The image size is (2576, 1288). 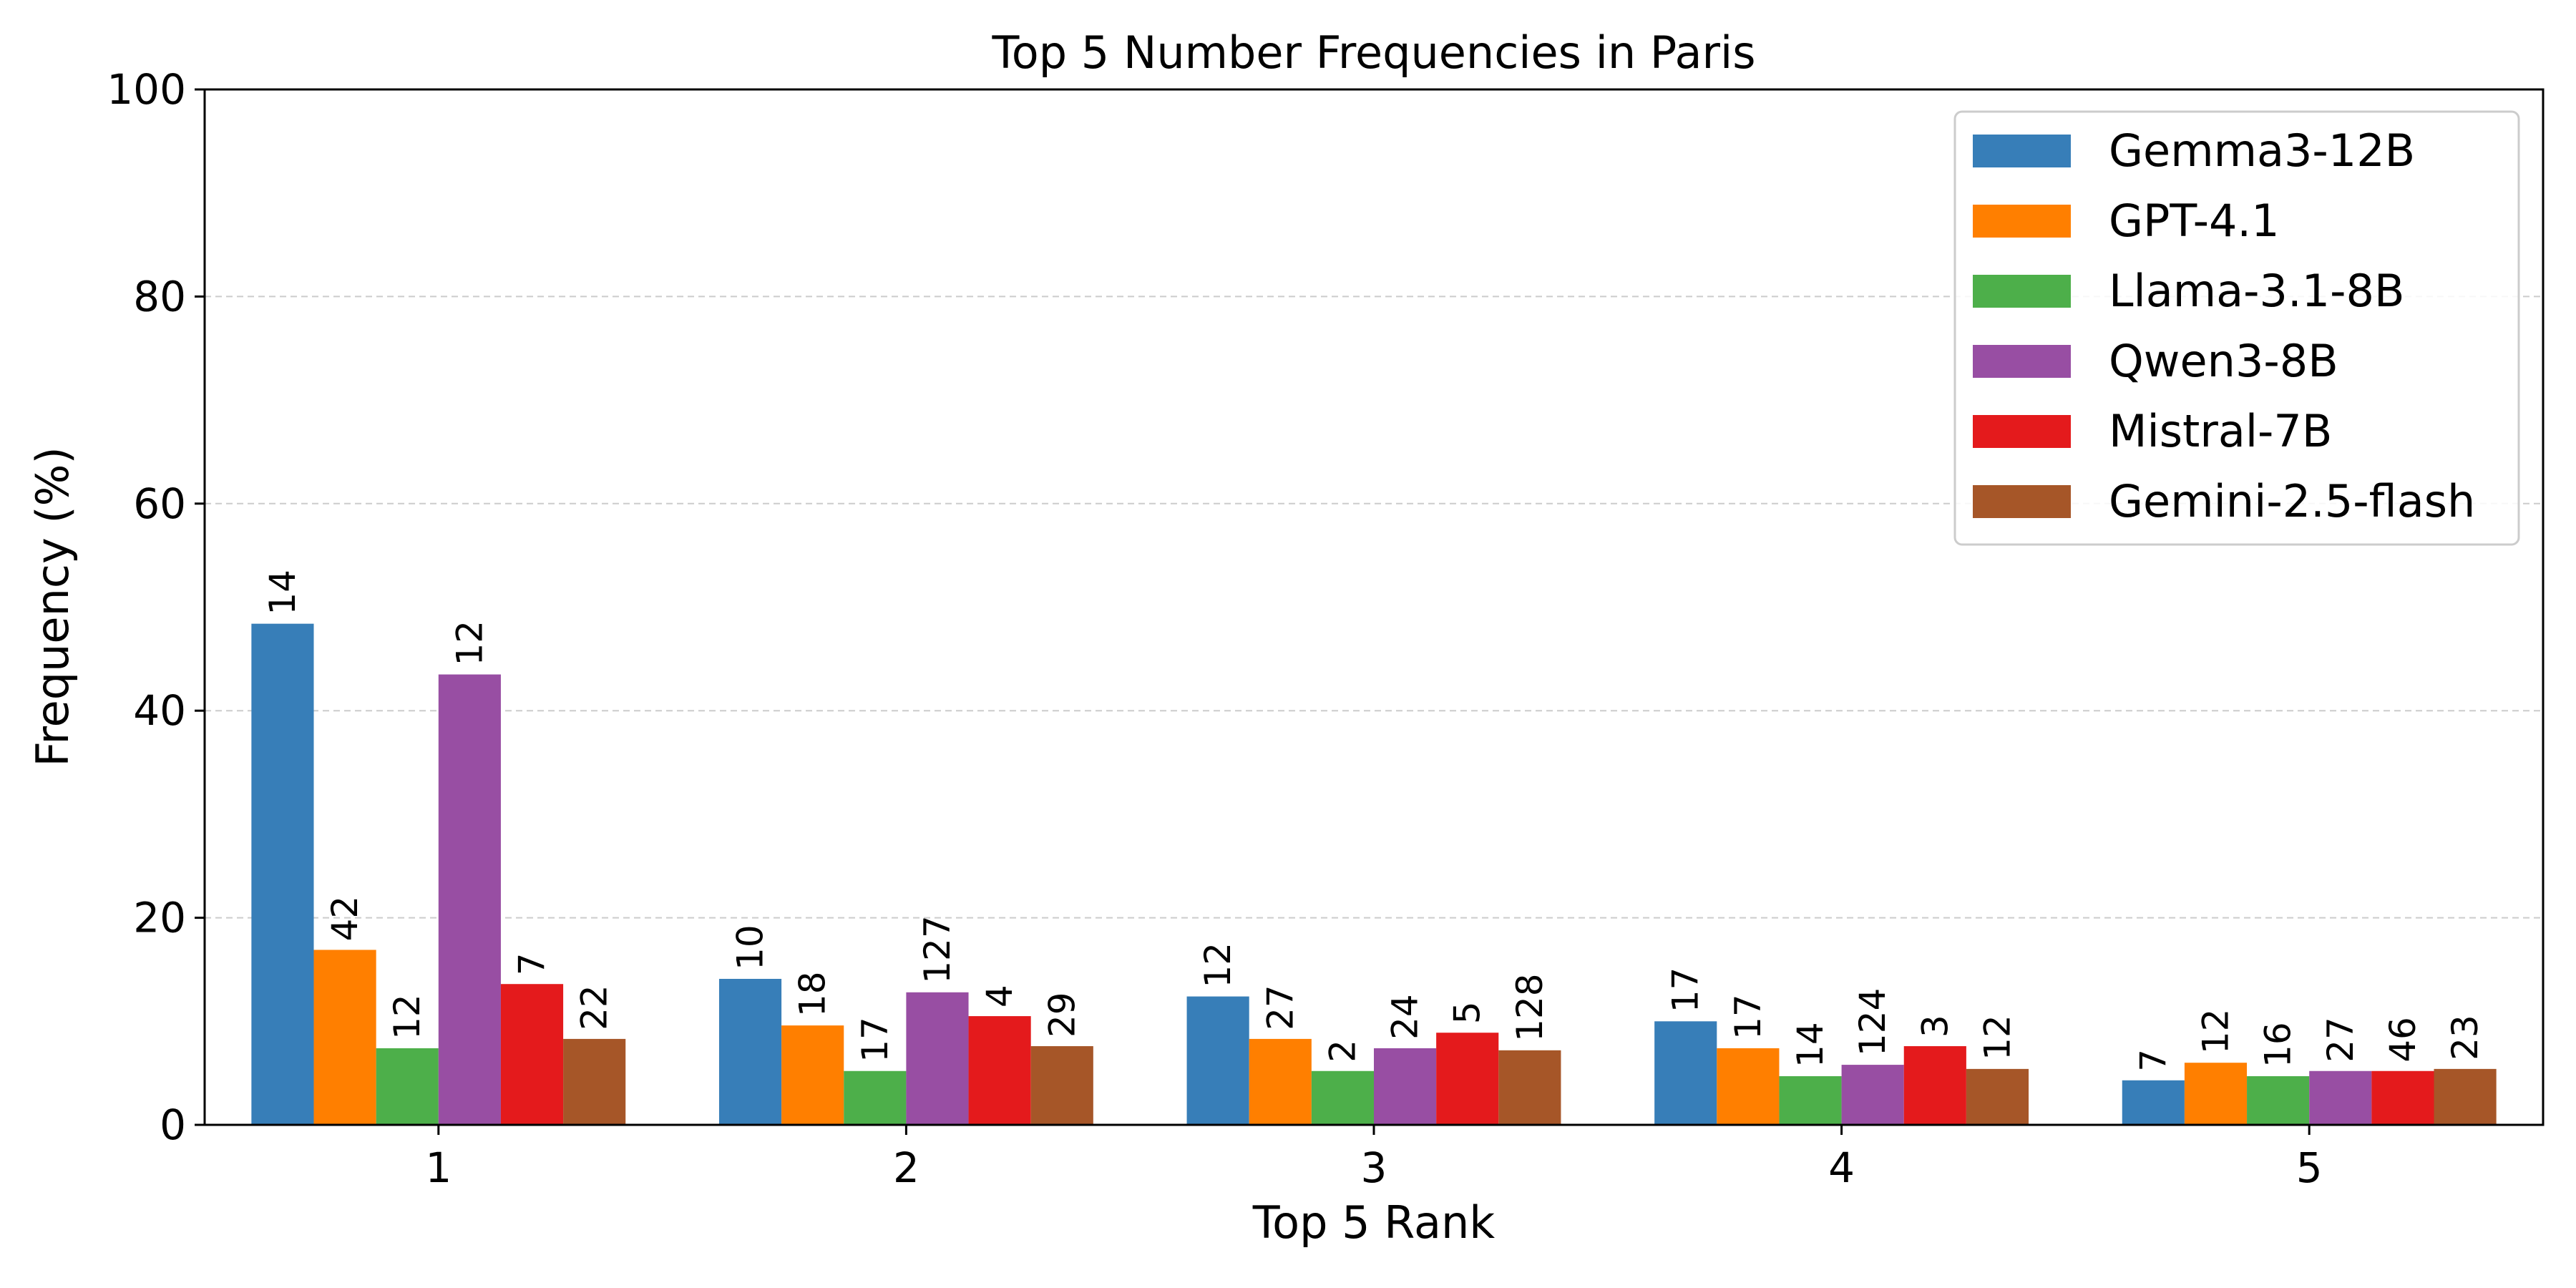 I want to click on x-axis-ticks: 1 2 3 4 5, so click(x=1374, y=1158).